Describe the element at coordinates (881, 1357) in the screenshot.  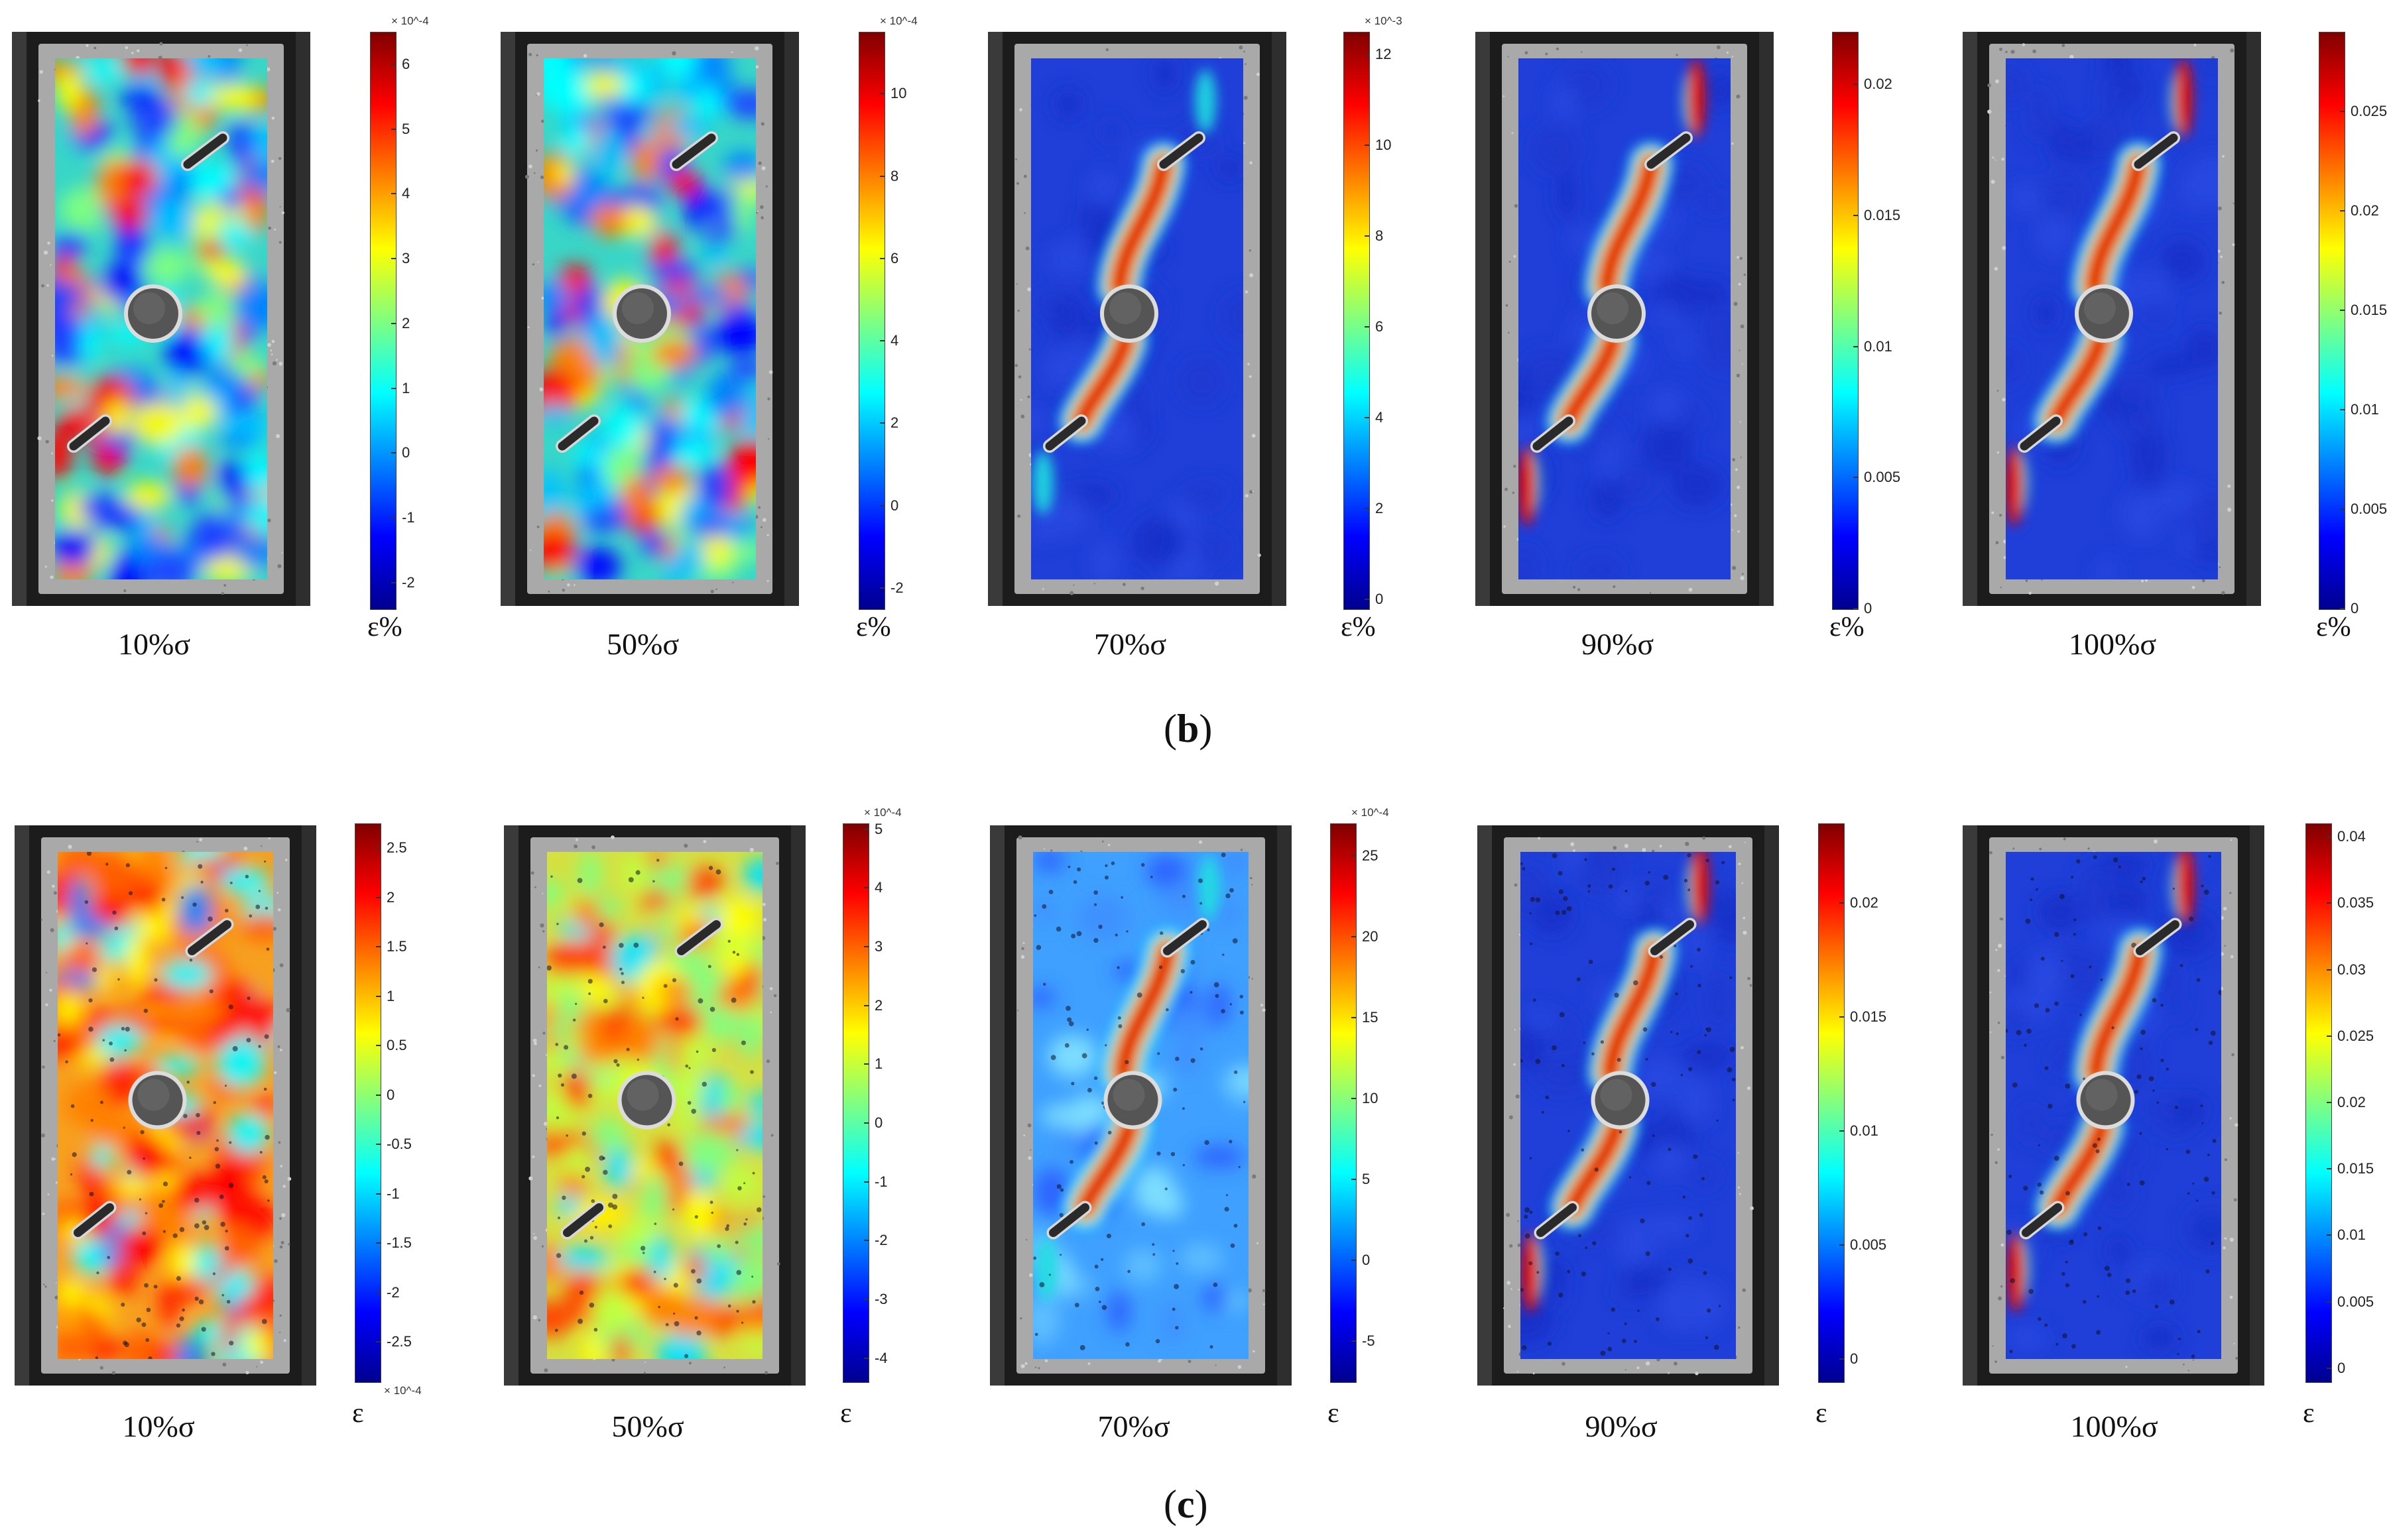
I see `colorbar-tick-label: -4` at that location.